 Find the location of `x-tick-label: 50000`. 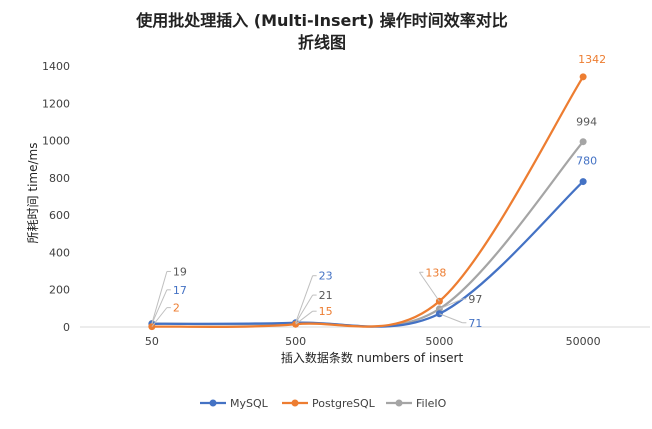

x-tick-label: 50000 is located at coordinates (583, 341).